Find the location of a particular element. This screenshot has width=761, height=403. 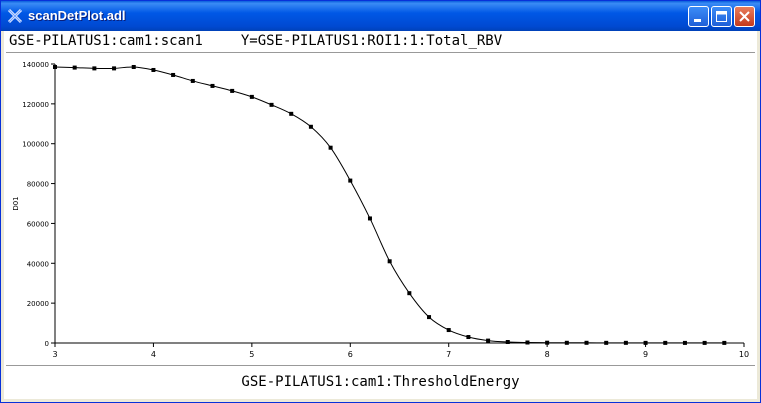

y-axis-label: D01 is located at coordinates (16, 203).